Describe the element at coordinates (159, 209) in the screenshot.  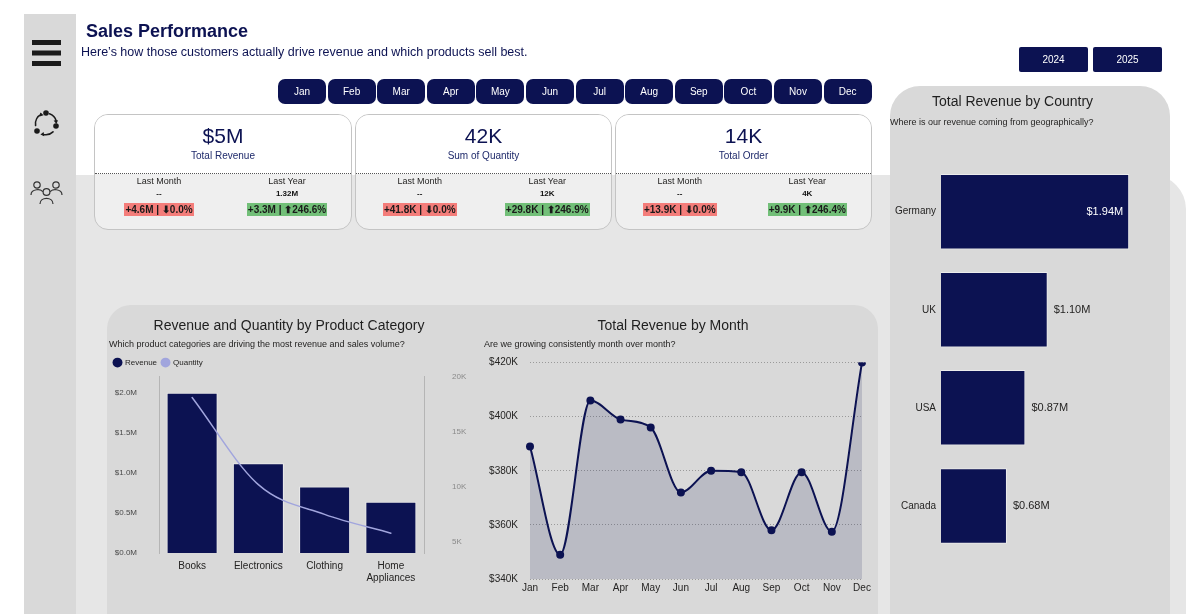
I see `text: +4.6M | ⬇0.0%` at that location.